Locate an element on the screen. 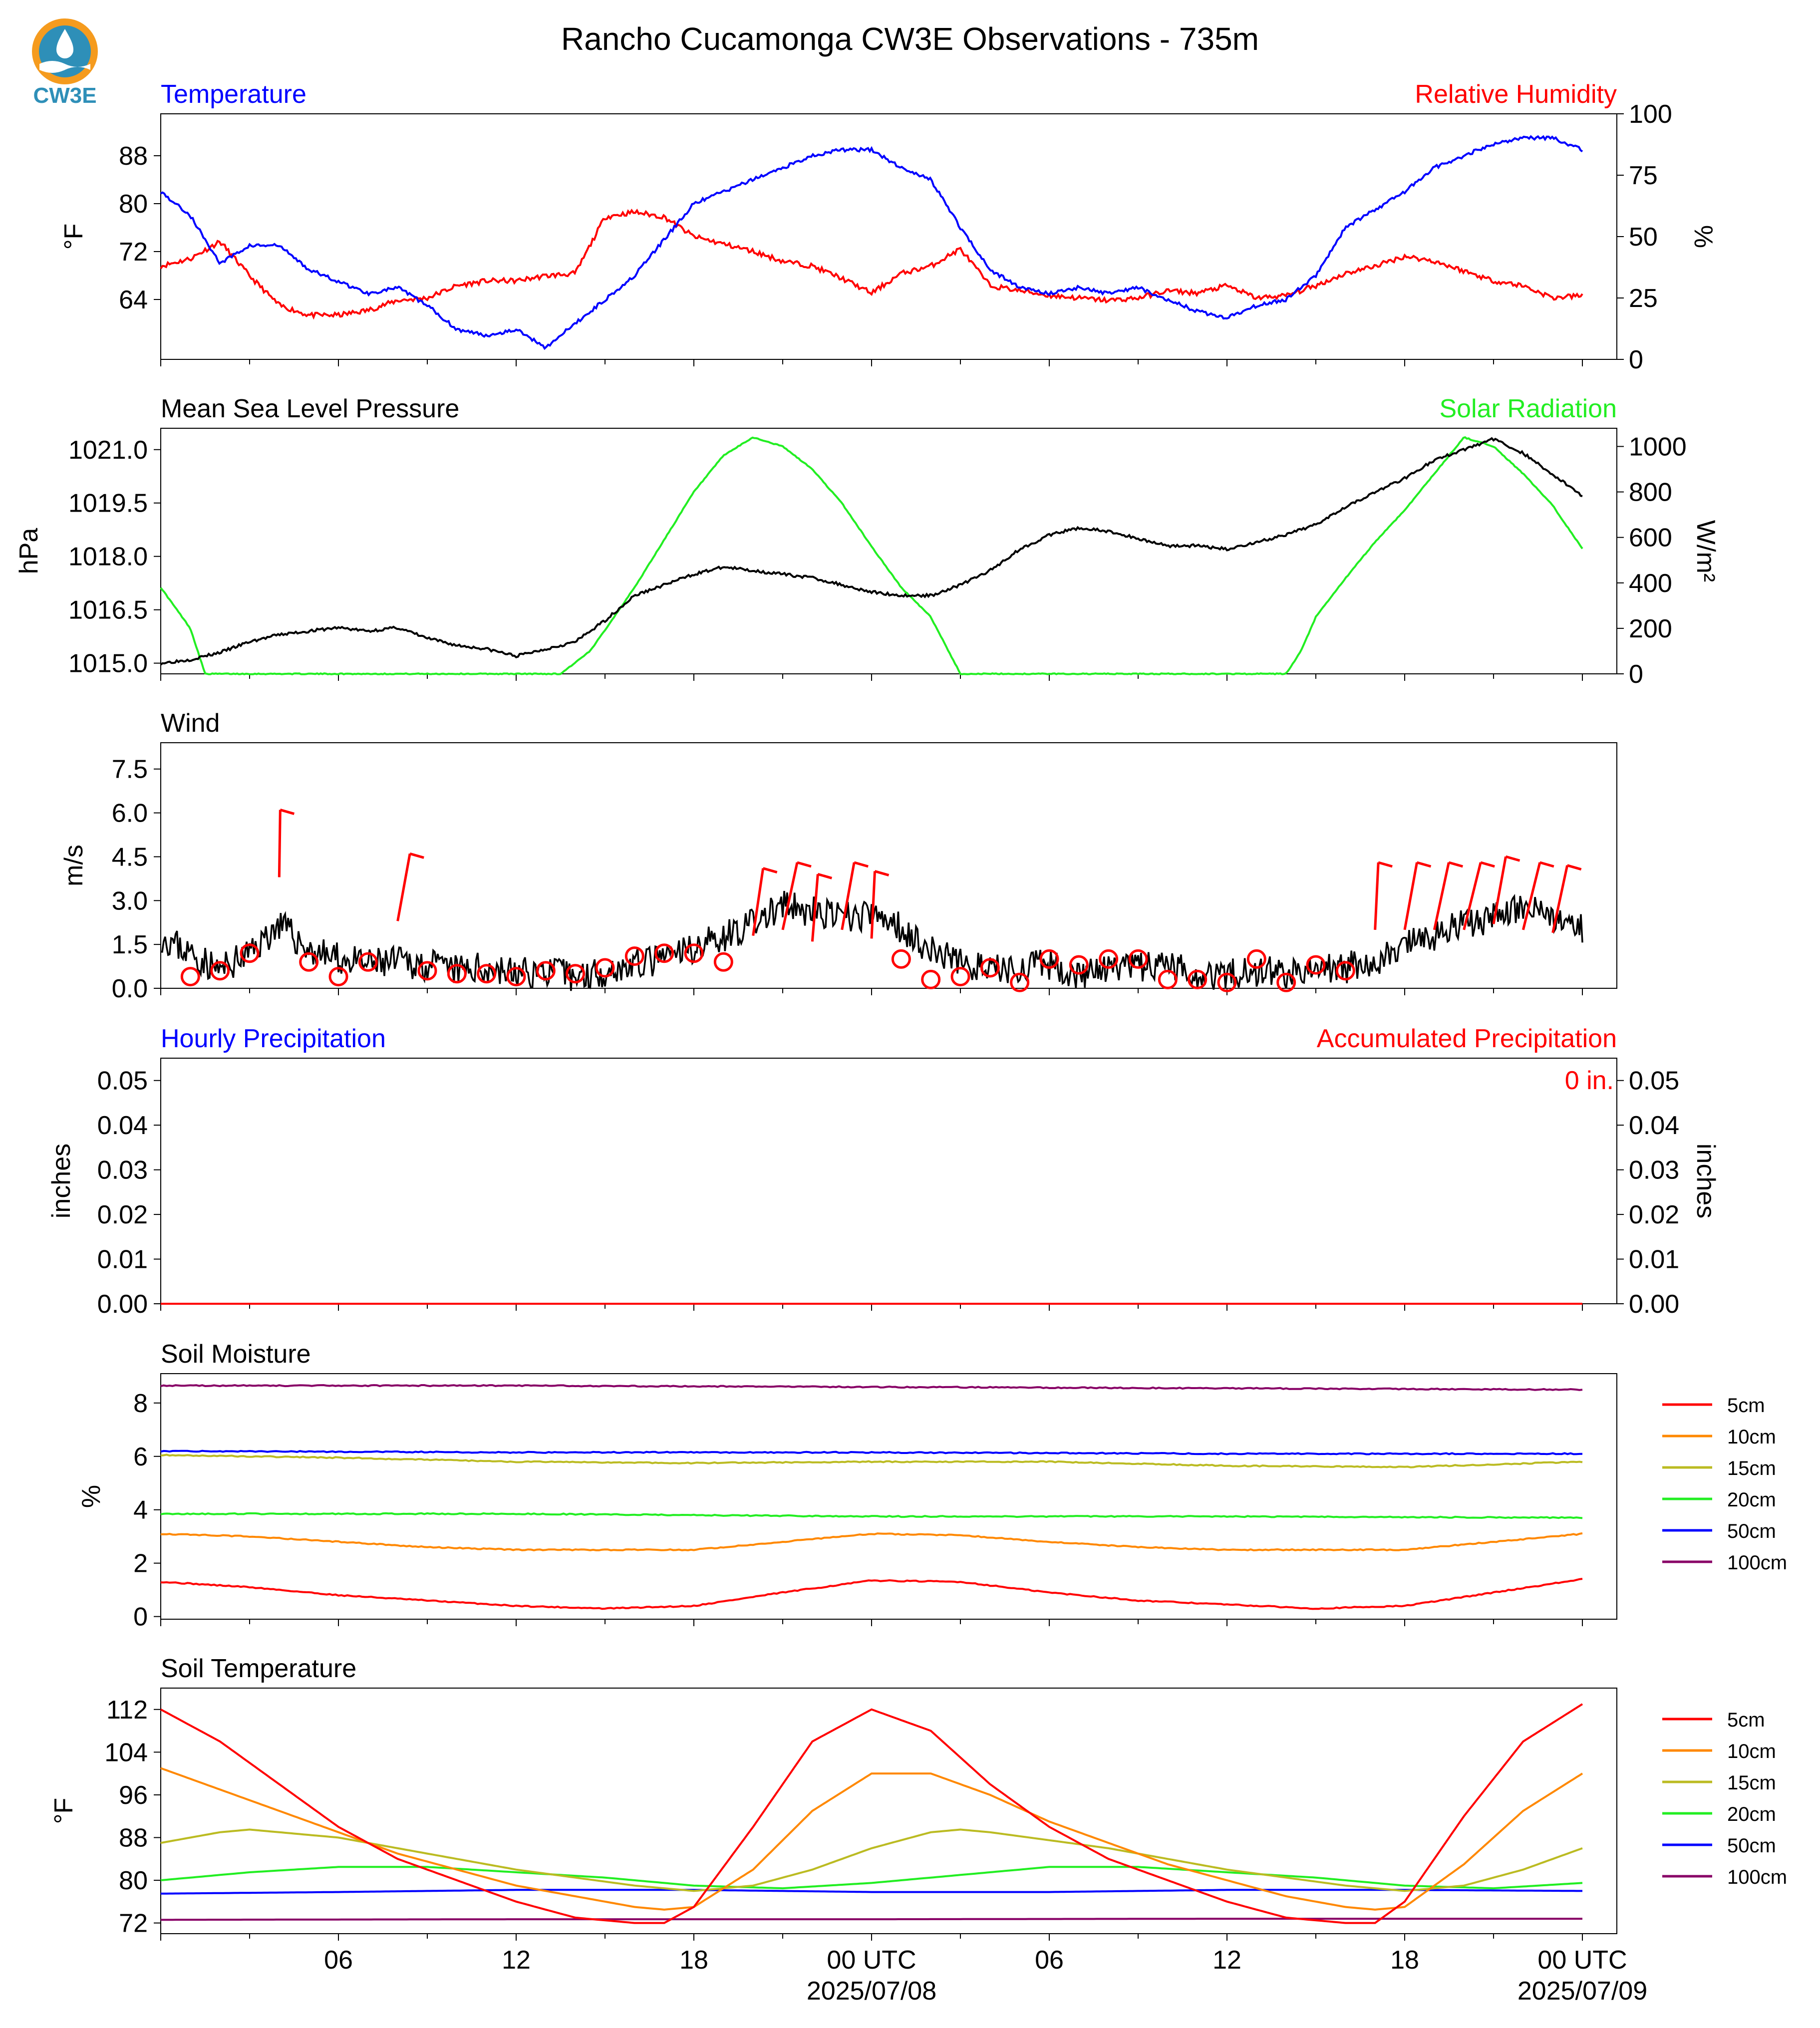 This screenshot has height=2028, width=1820. soil-temperature-20cm-line is located at coordinates (871, 1878).